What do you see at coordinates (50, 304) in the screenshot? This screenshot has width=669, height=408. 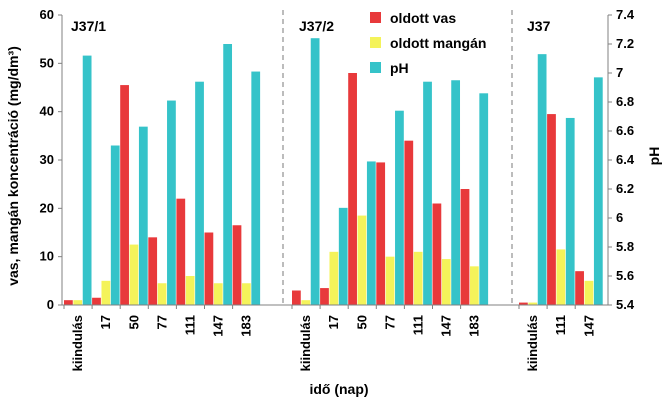 I see `y-tick-label-left: 0` at bounding box center [50, 304].